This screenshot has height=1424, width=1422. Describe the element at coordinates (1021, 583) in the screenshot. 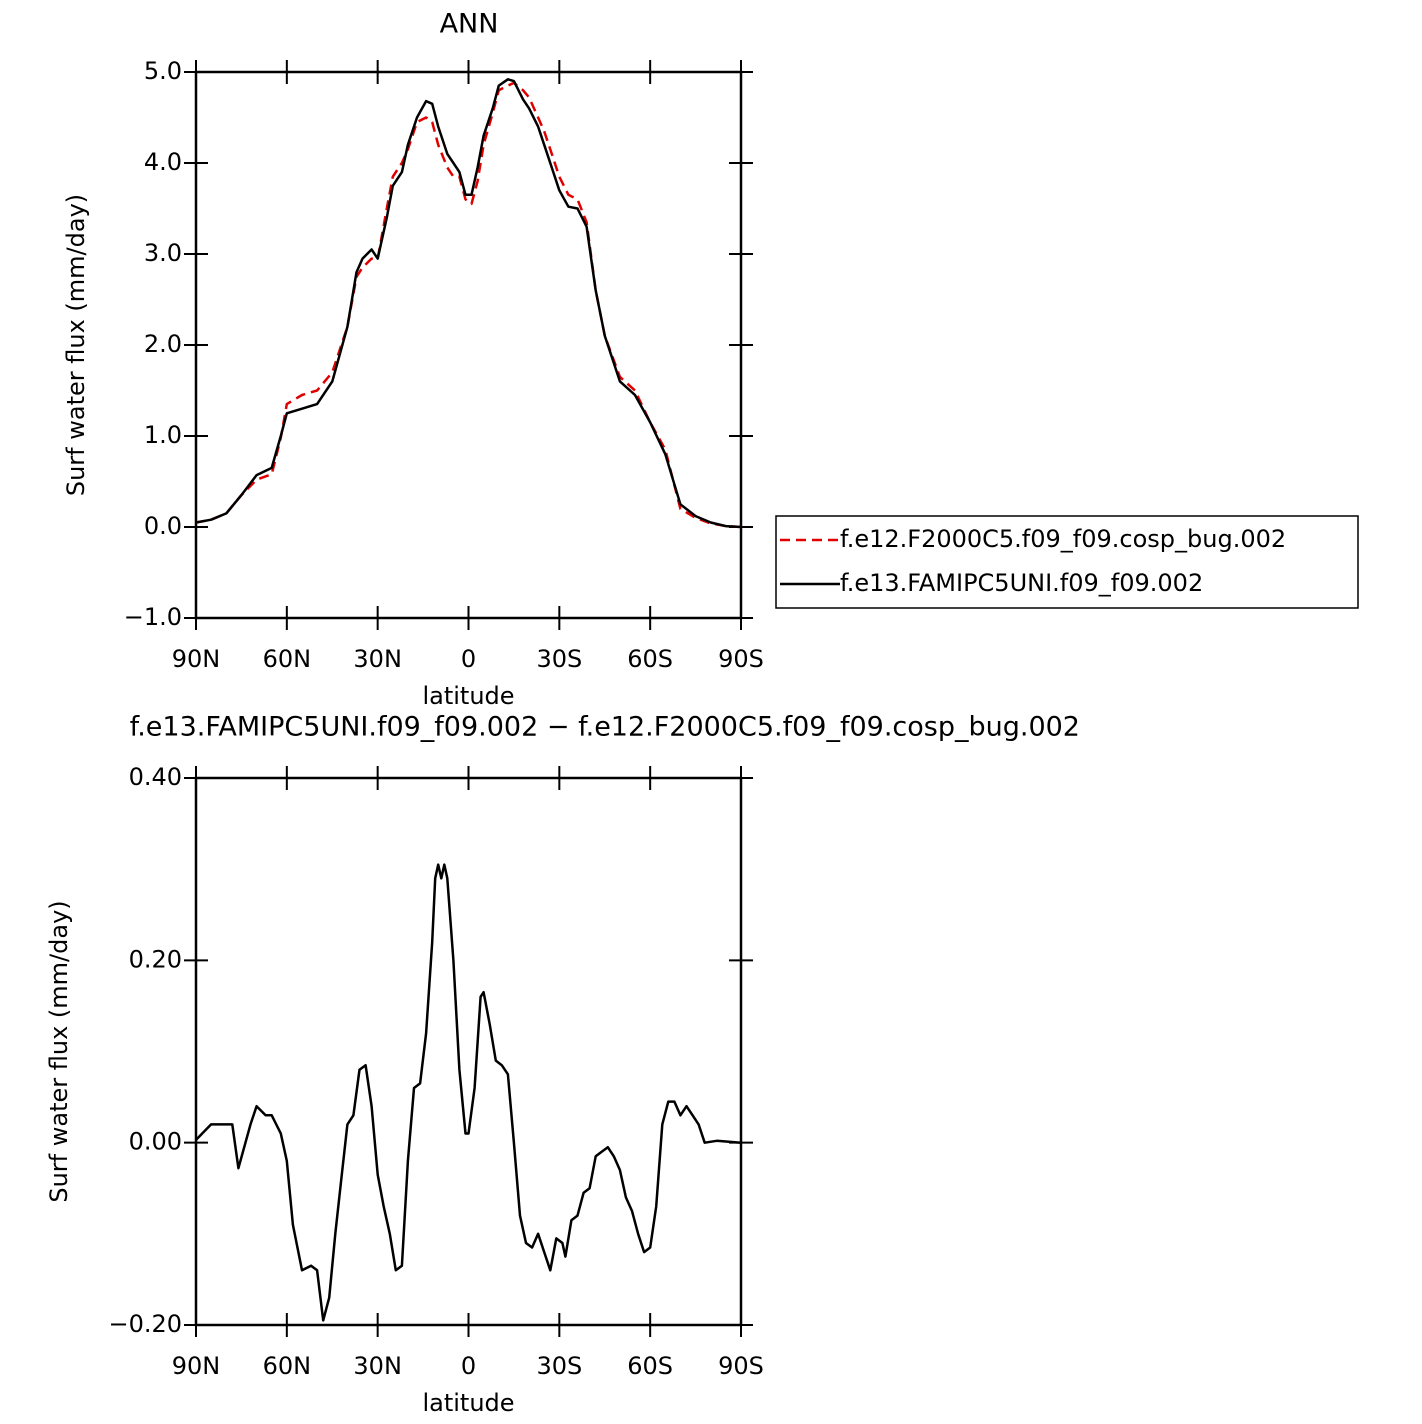

I see `legend-label: f.e13.FAMIPC5UNI.f09_f09.002` at that location.